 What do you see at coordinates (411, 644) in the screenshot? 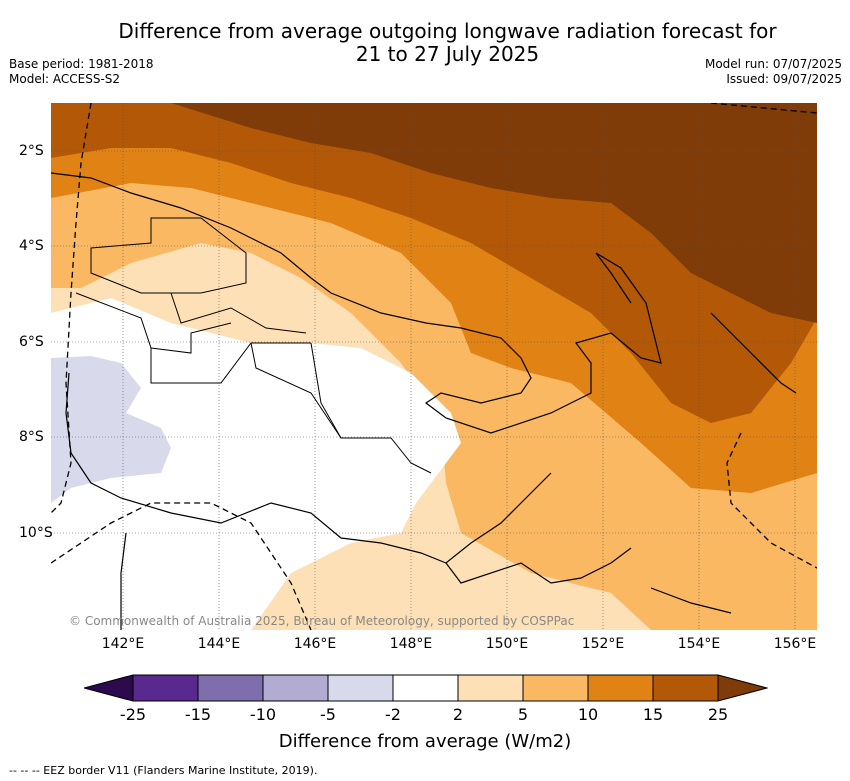
I see `lon-label: 148°E` at bounding box center [411, 644].